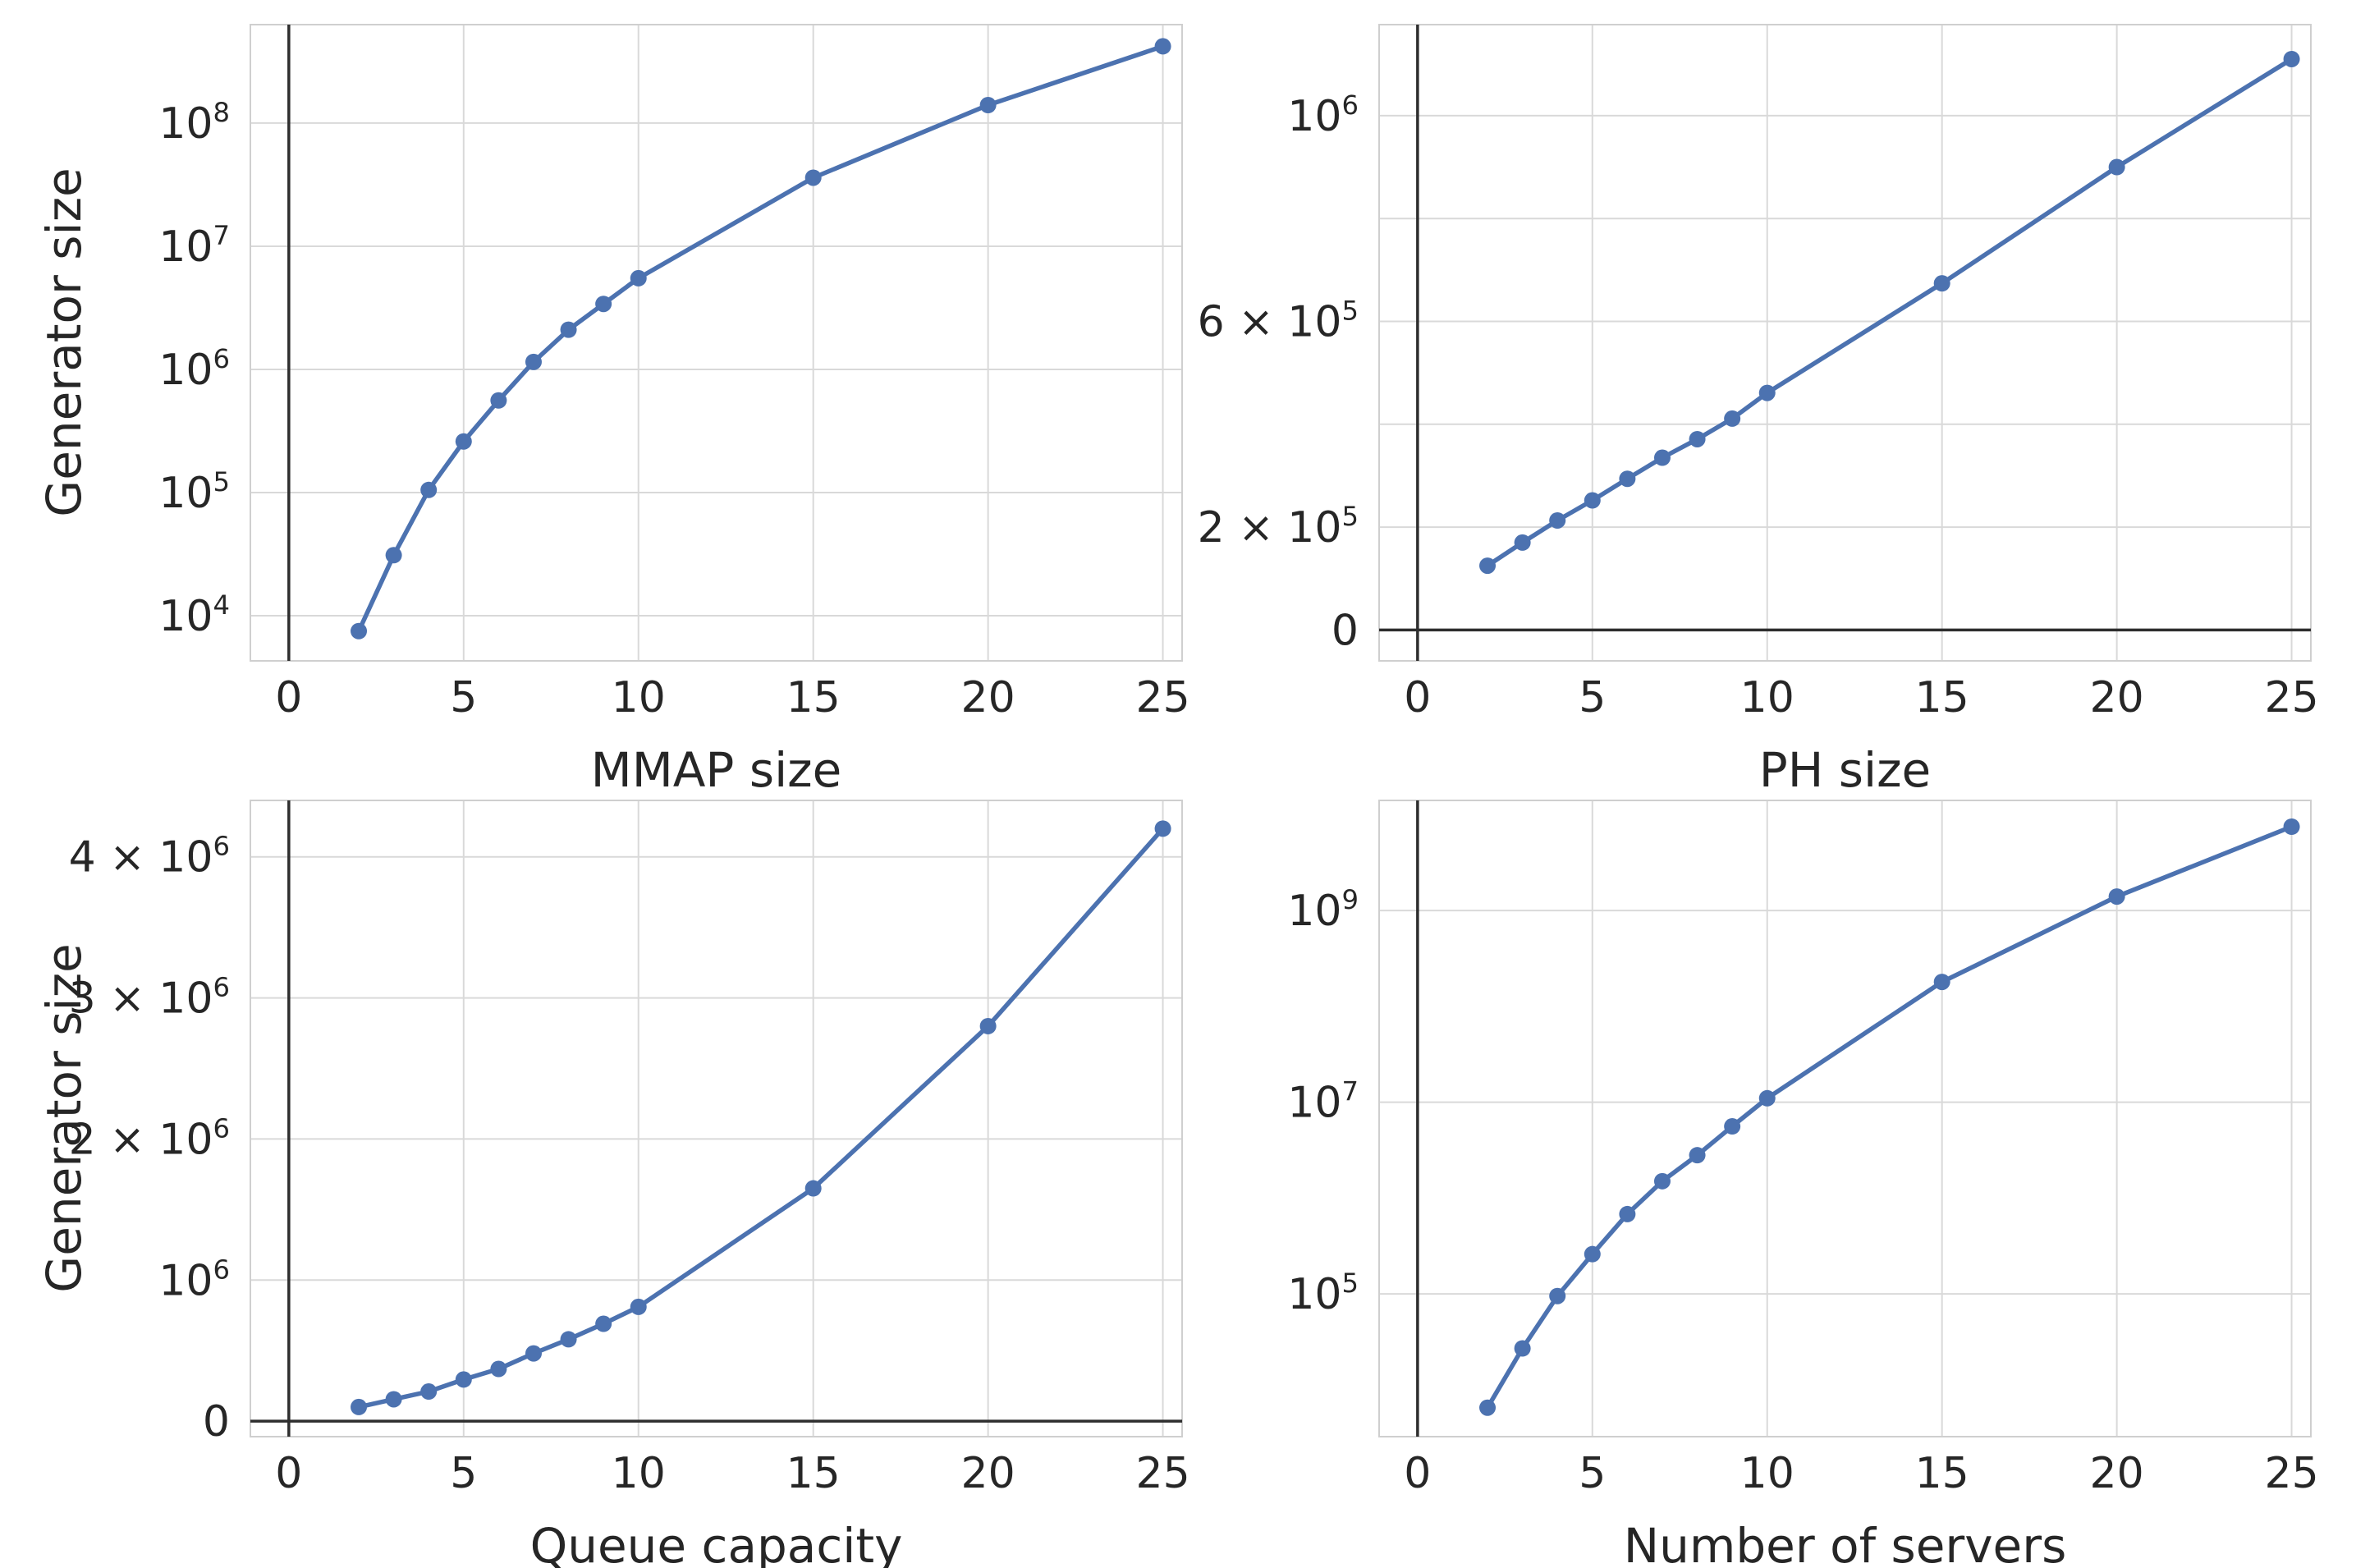  I want to click on y-axis-label-generator-size-top: Generator size, so click(64, 342).